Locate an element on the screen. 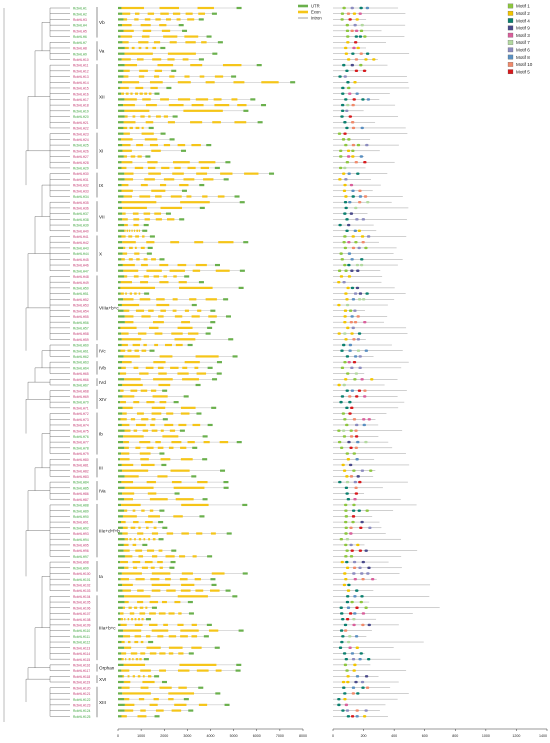 Image resolution: width=550 pixels, height=743 pixels. clade-label: III is located at coordinates (101, 468).